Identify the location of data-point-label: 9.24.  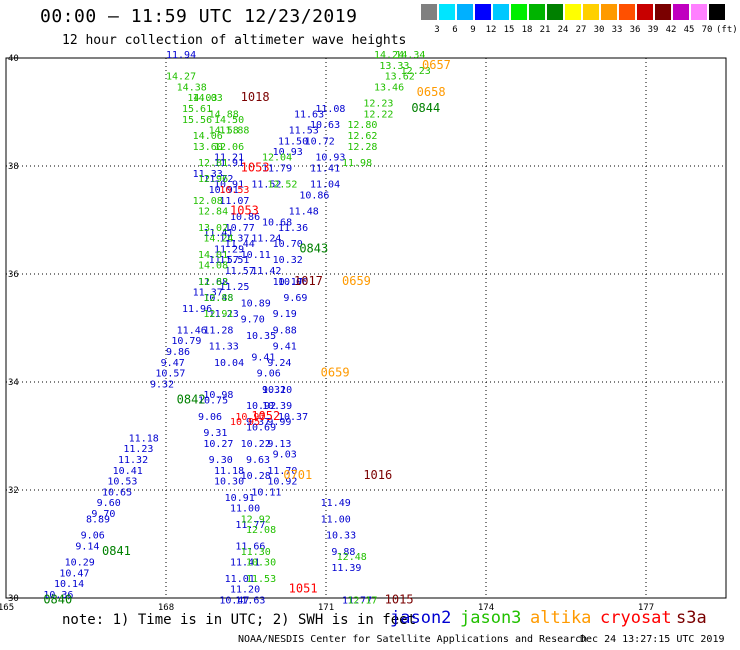
(279, 363).